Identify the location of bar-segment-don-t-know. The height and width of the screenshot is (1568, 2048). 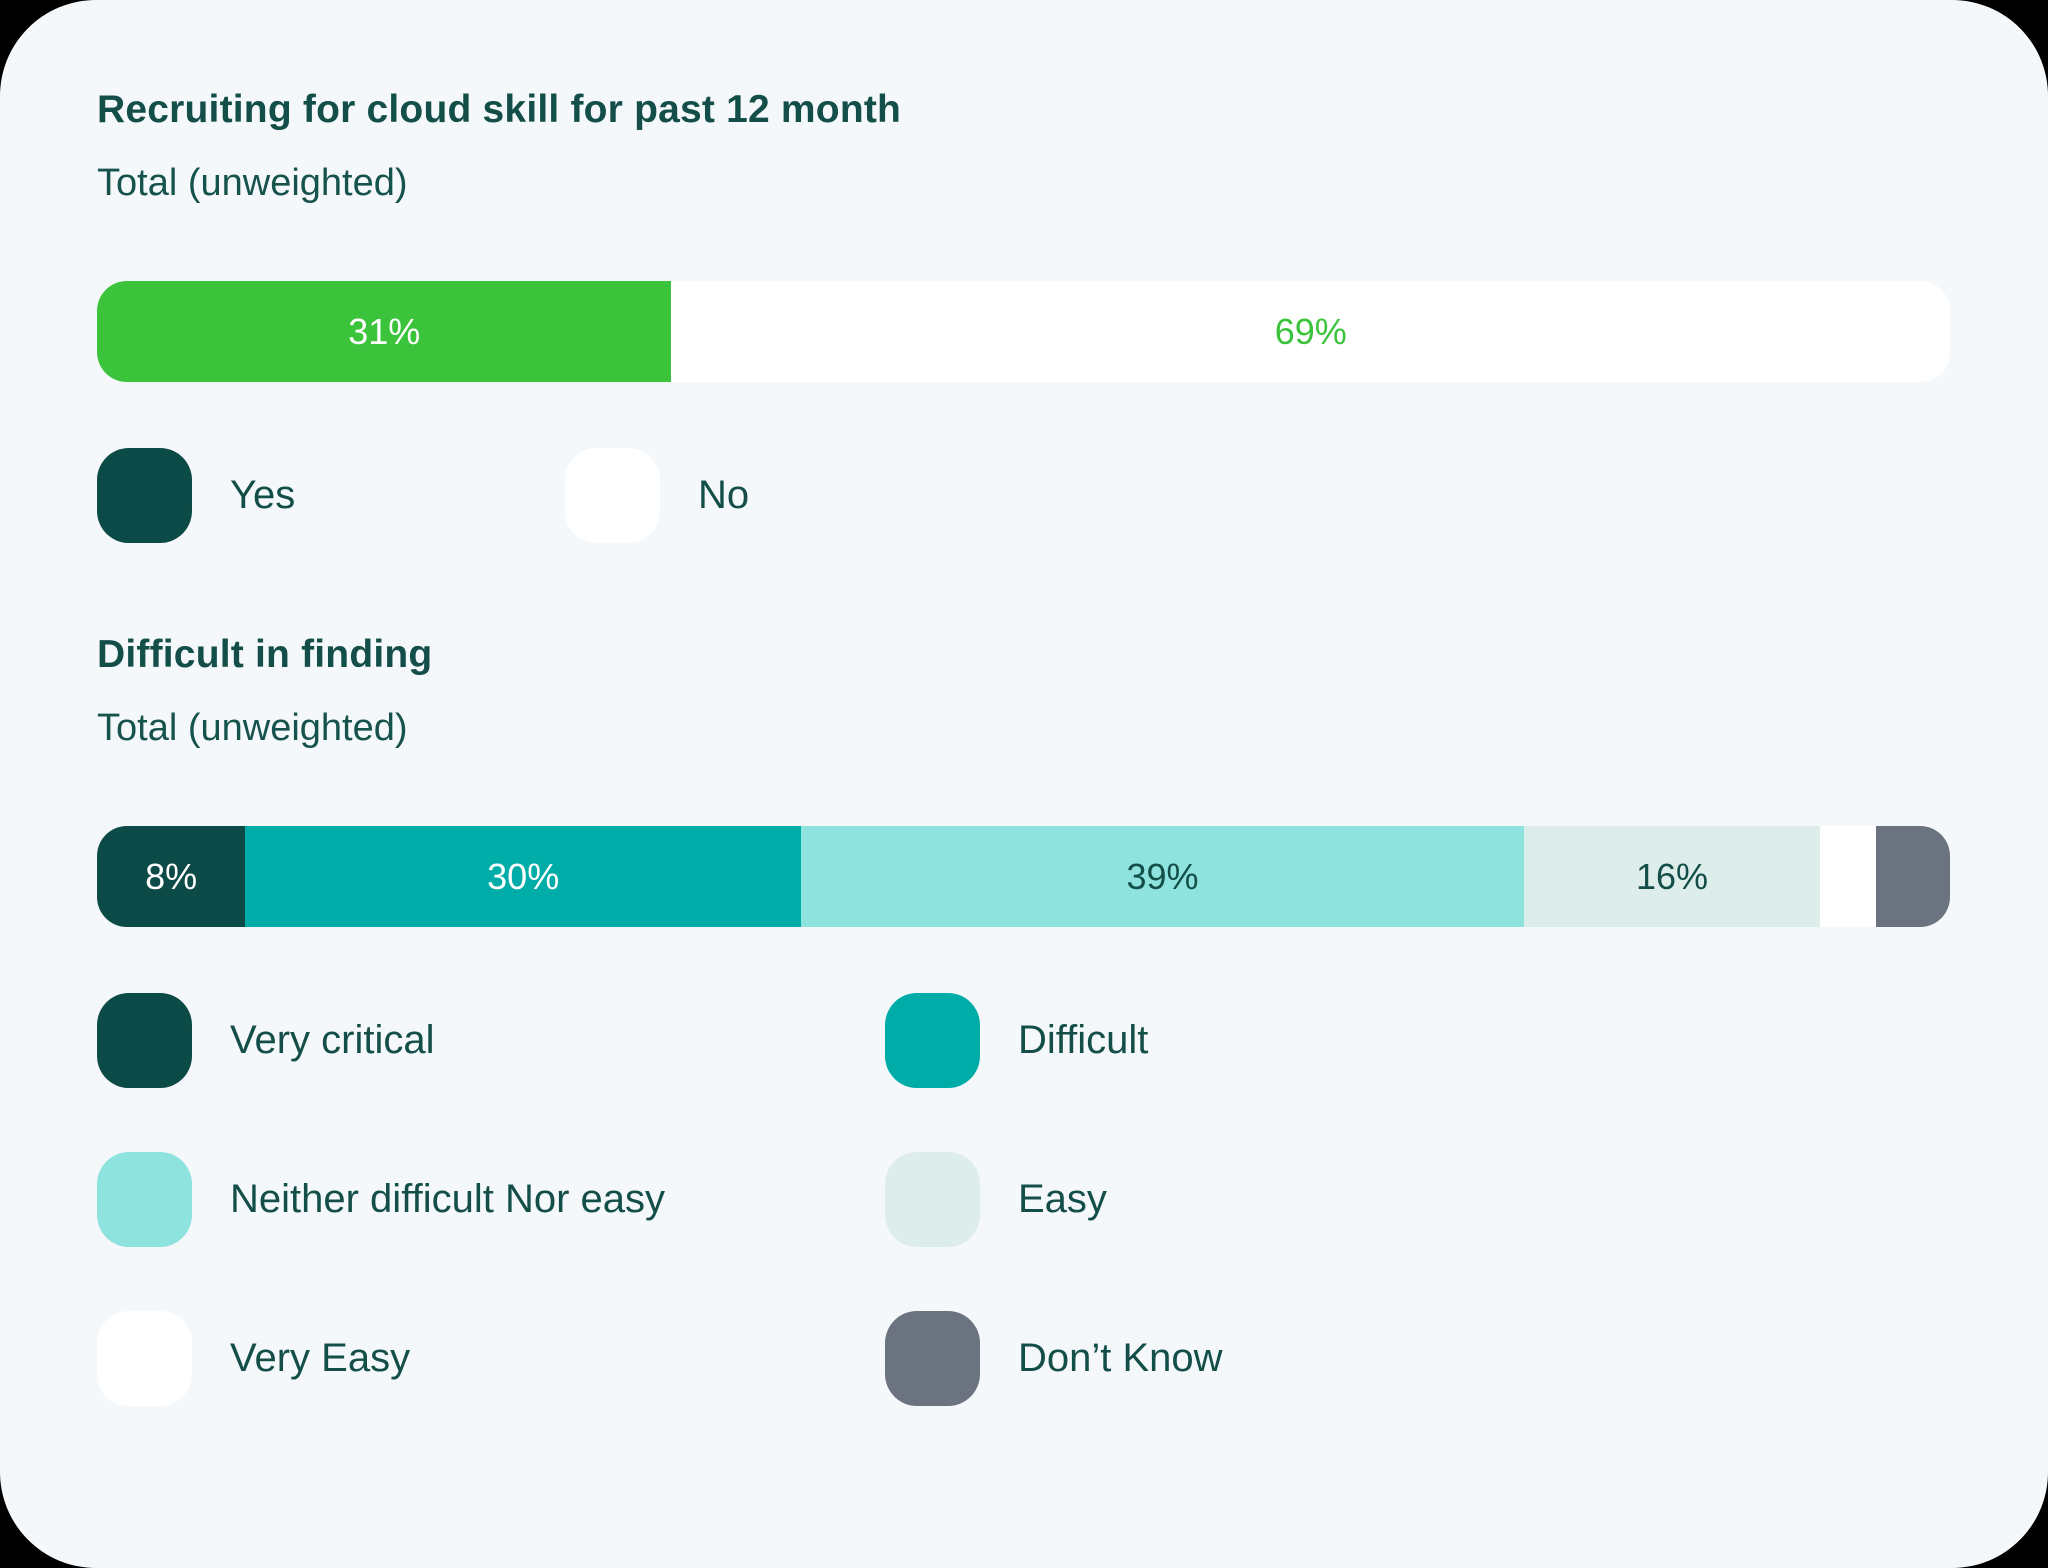
(1912, 876).